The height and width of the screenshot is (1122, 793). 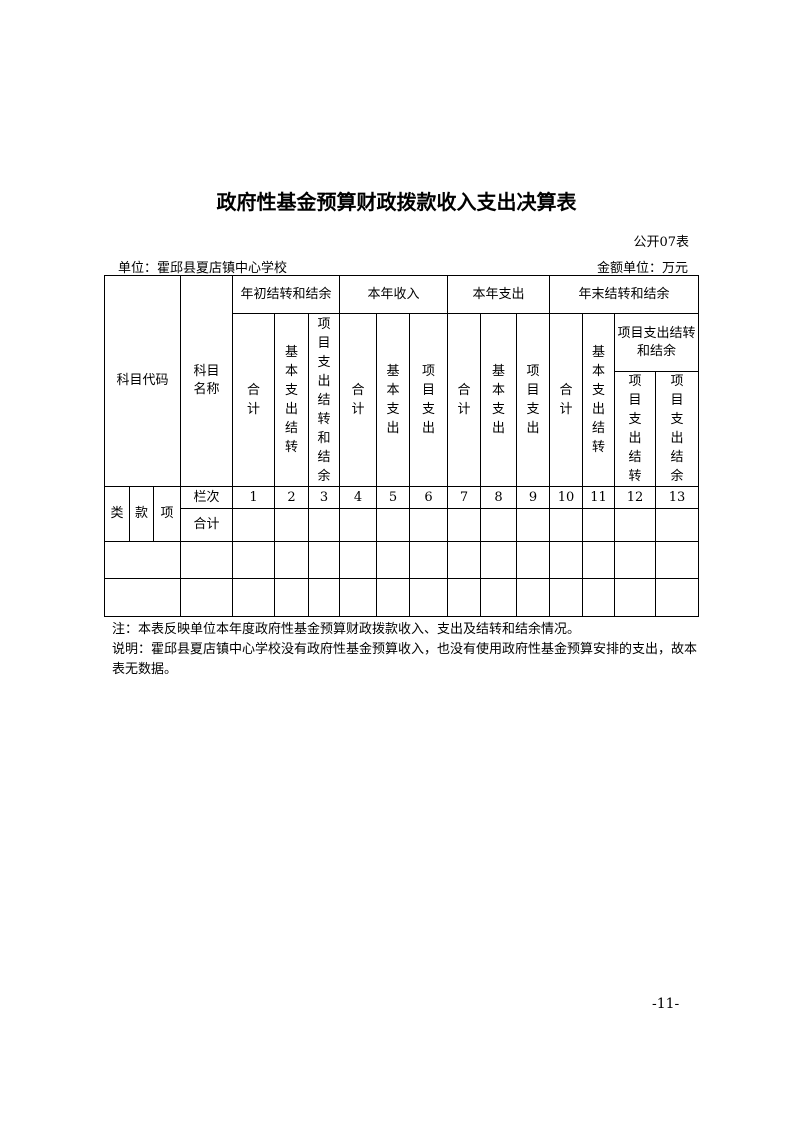 I want to click on unit-label: 单位：霍邱县夏店镇中心学校, so click(x=203, y=268).